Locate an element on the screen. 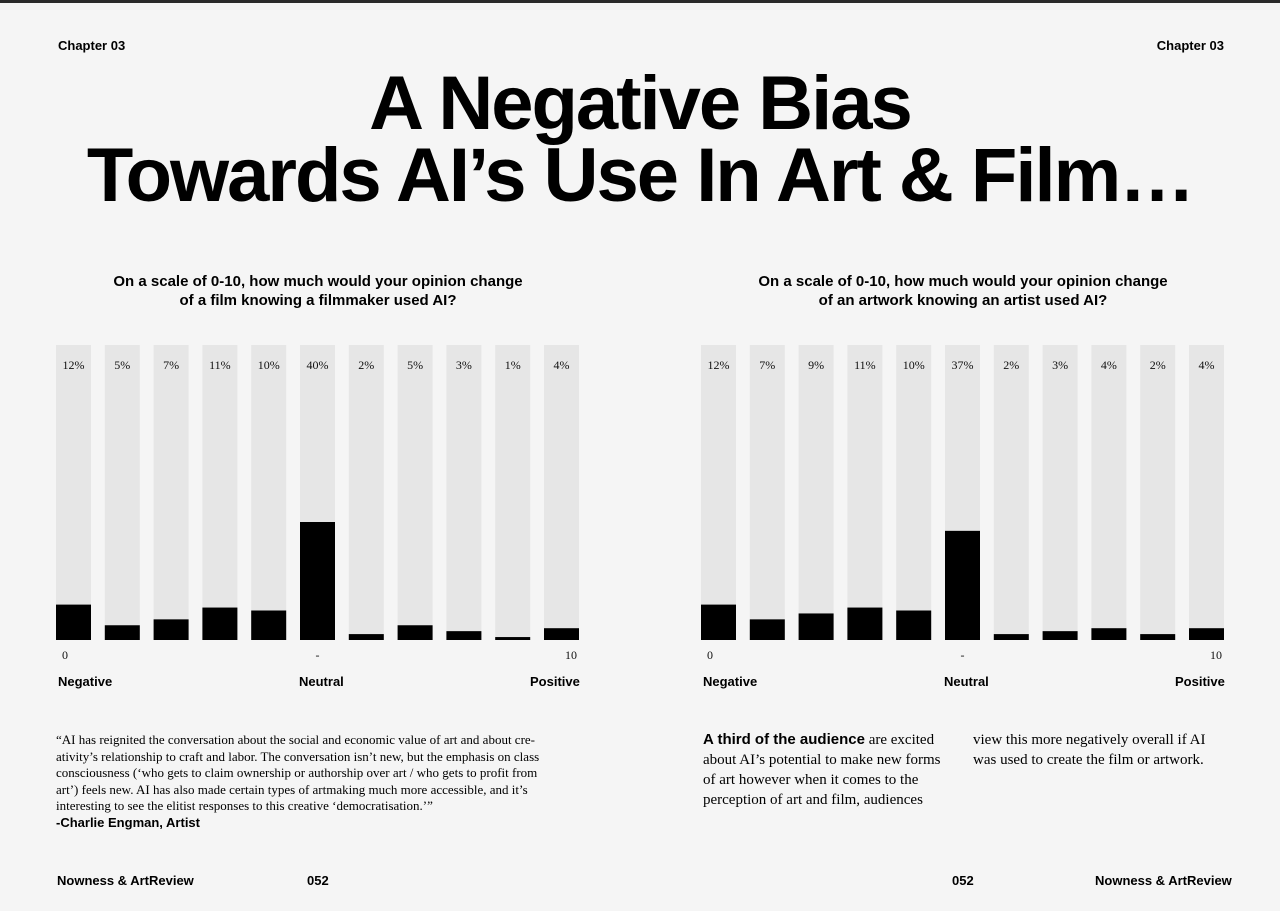 This screenshot has height=911, width=1280. film-chart-question-line-2: of a film knowing a filmmaker used AI? is located at coordinates (318, 300).